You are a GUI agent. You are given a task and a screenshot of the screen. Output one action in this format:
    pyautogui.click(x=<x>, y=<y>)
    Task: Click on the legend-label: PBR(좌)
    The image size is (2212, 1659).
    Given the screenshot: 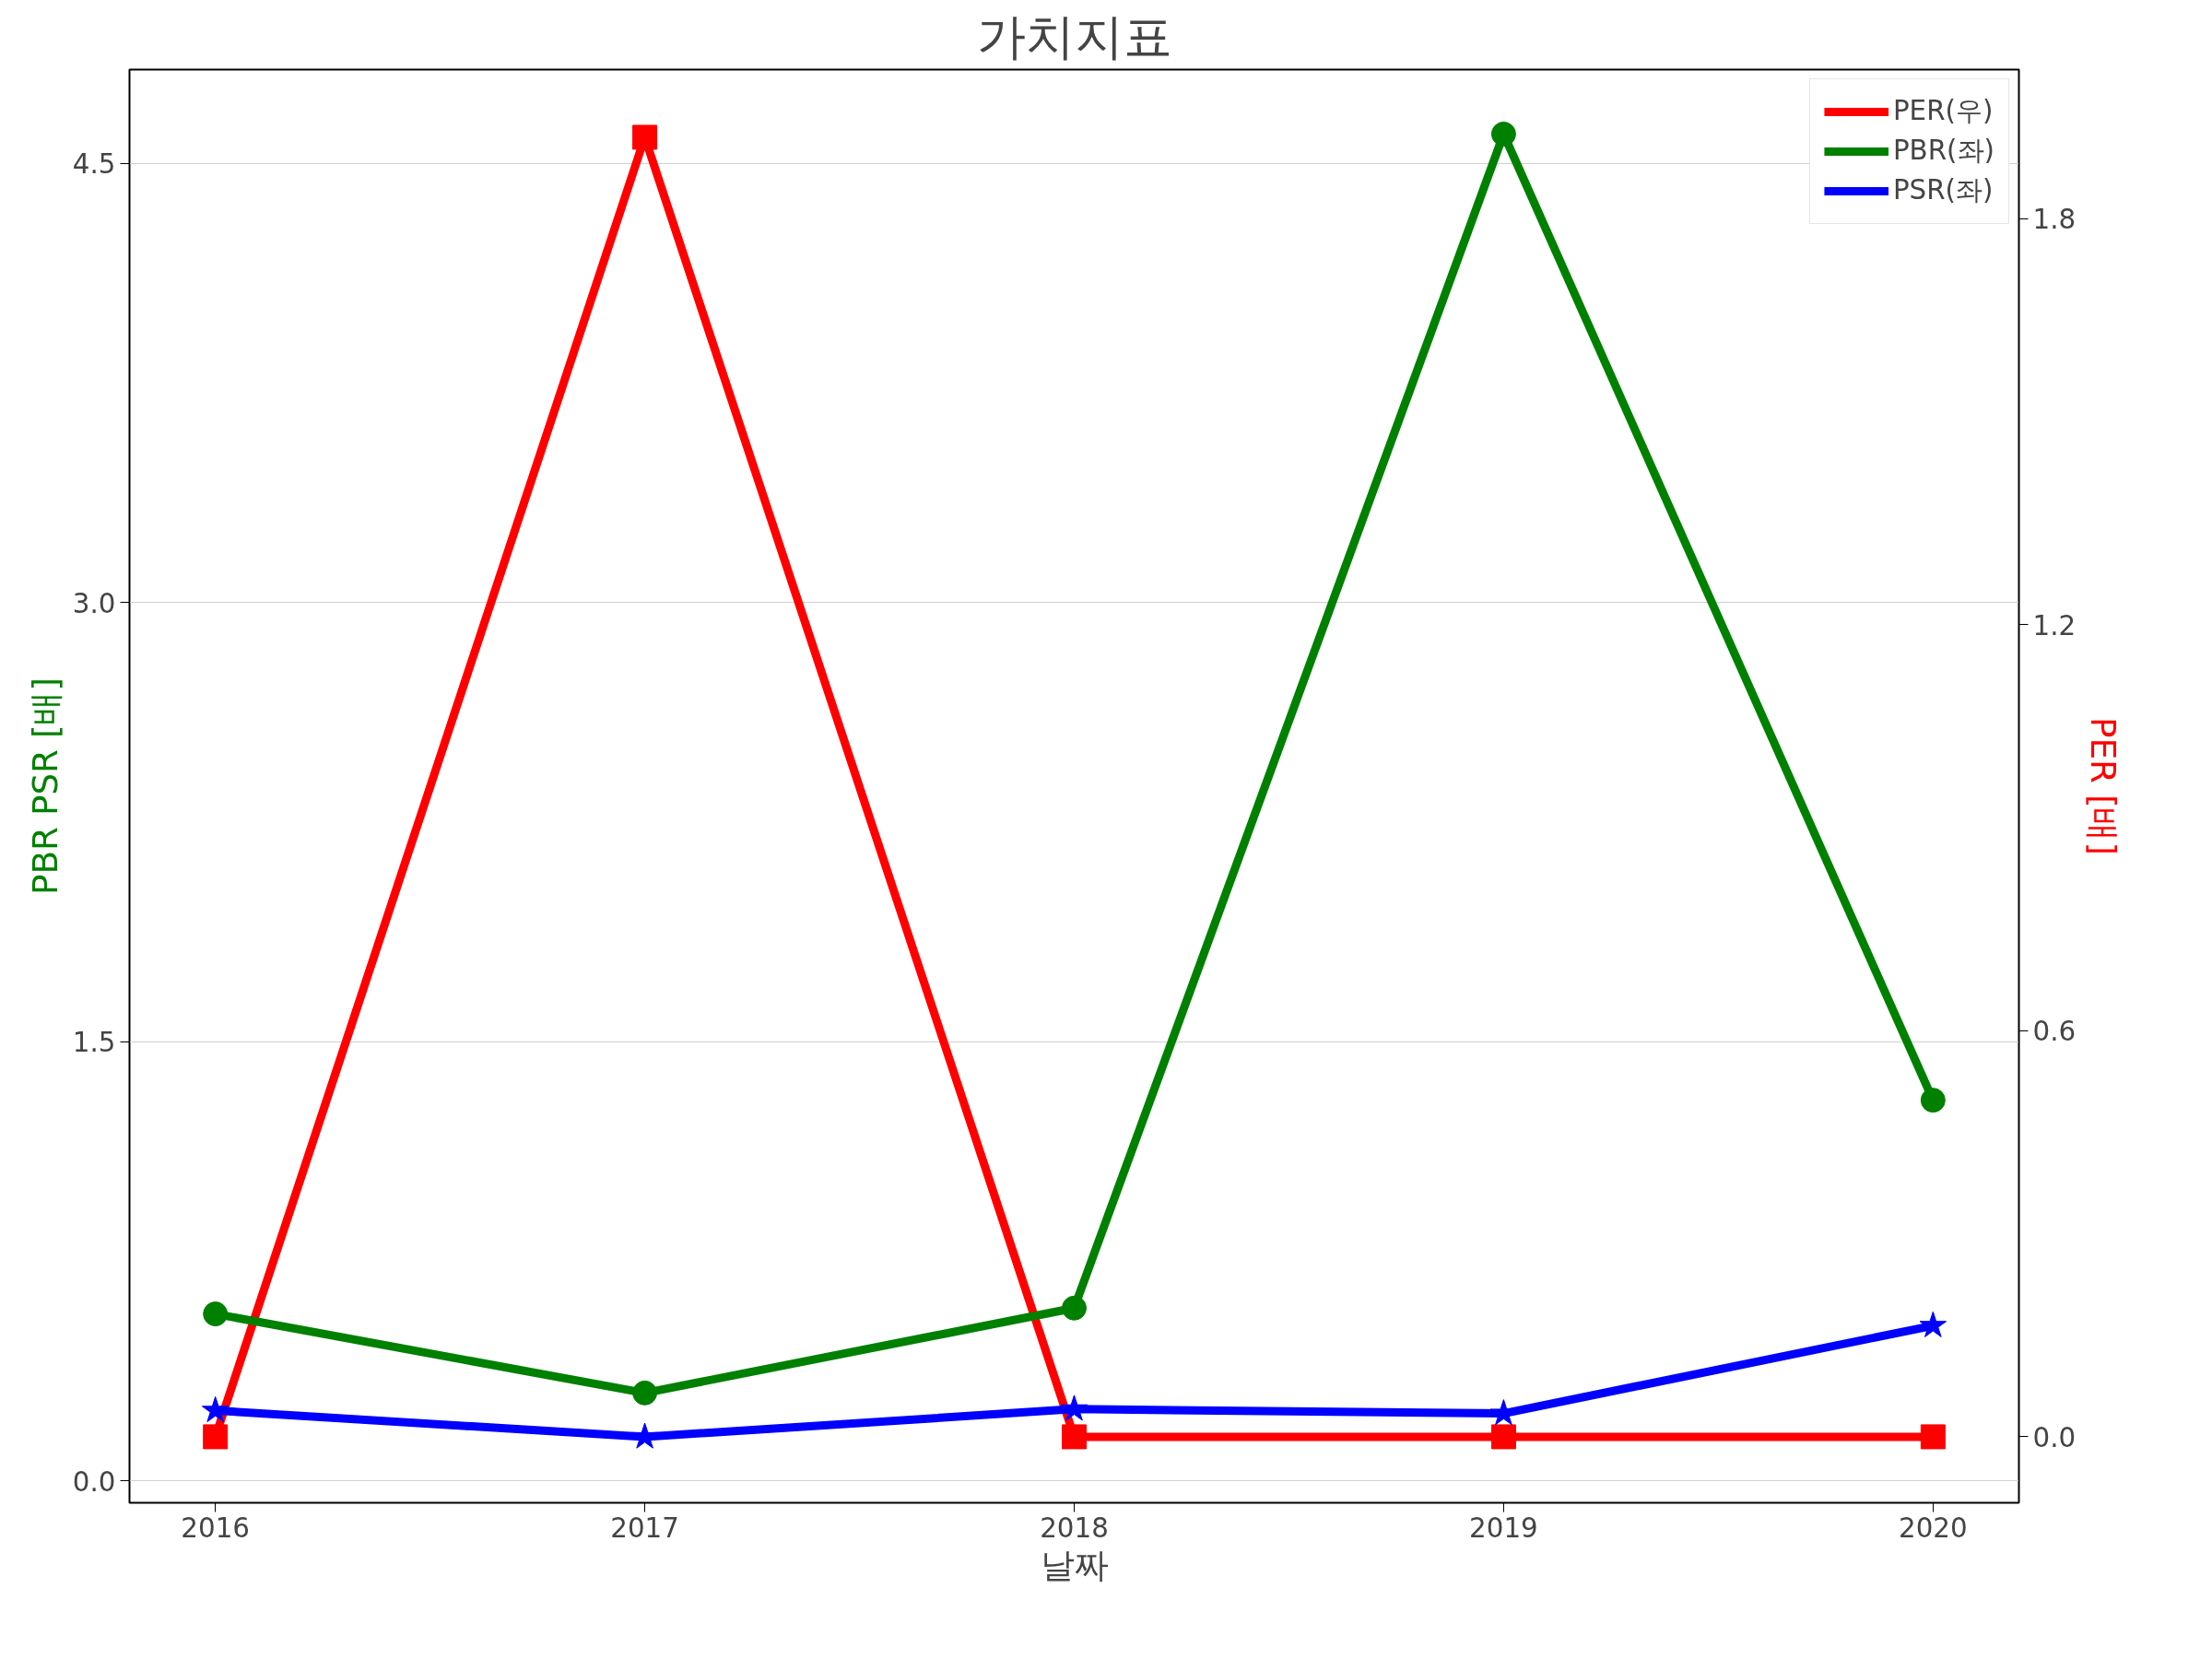 What is the action you would take?
    pyautogui.click(x=1943, y=151)
    